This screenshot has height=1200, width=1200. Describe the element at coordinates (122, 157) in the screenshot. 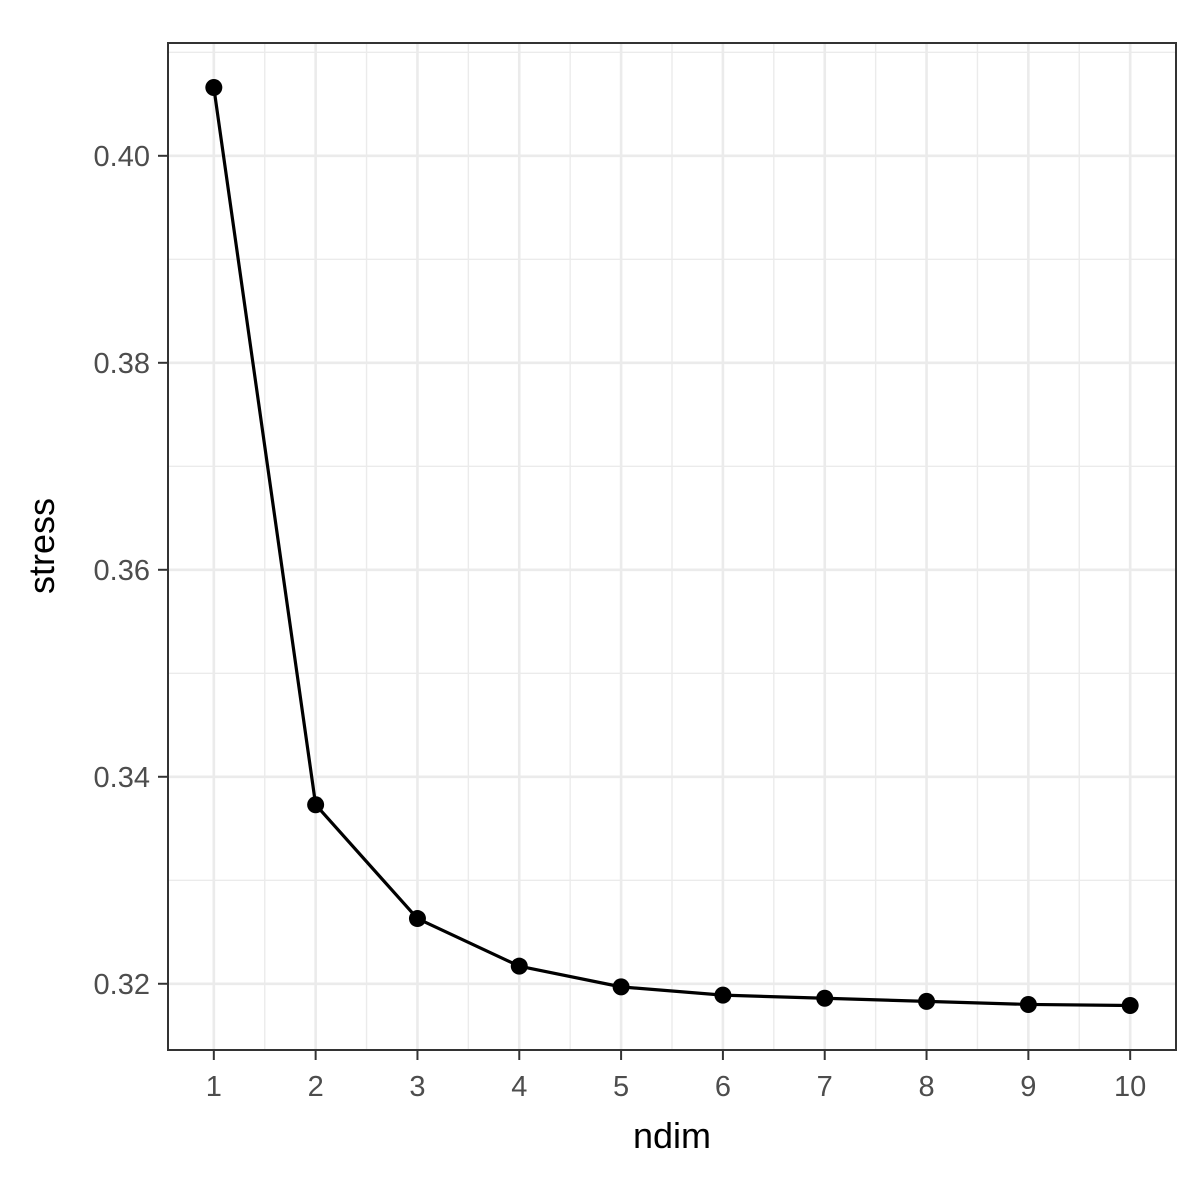

I see `y-tick-label: 0.40` at that location.